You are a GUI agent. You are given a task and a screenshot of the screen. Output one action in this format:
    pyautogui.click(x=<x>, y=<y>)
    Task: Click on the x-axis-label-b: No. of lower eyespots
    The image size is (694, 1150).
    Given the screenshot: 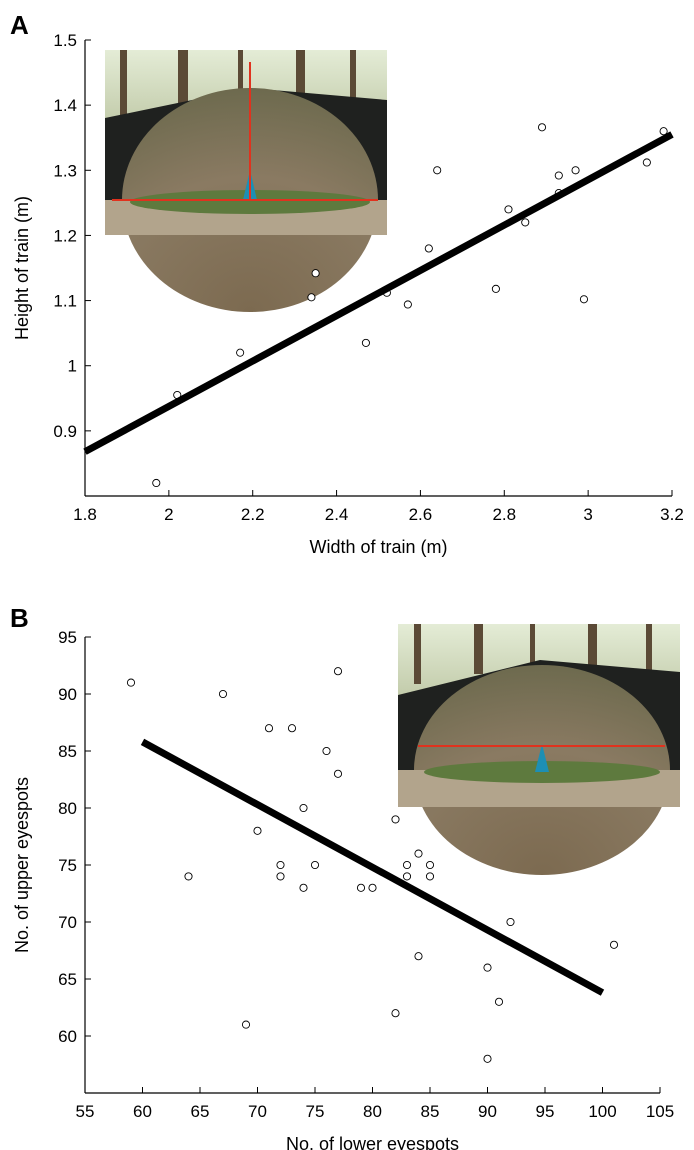 What is the action you would take?
    pyautogui.click(x=372, y=1142)
    